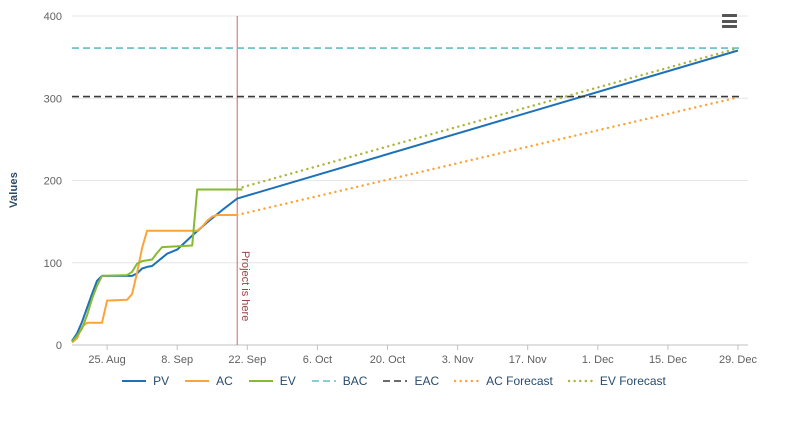 This screenshot has height=421, width=787. Describe the element at coordinates (106, 360) in the screenshot. I see `x-tick-label: 25. Aug` at that location.